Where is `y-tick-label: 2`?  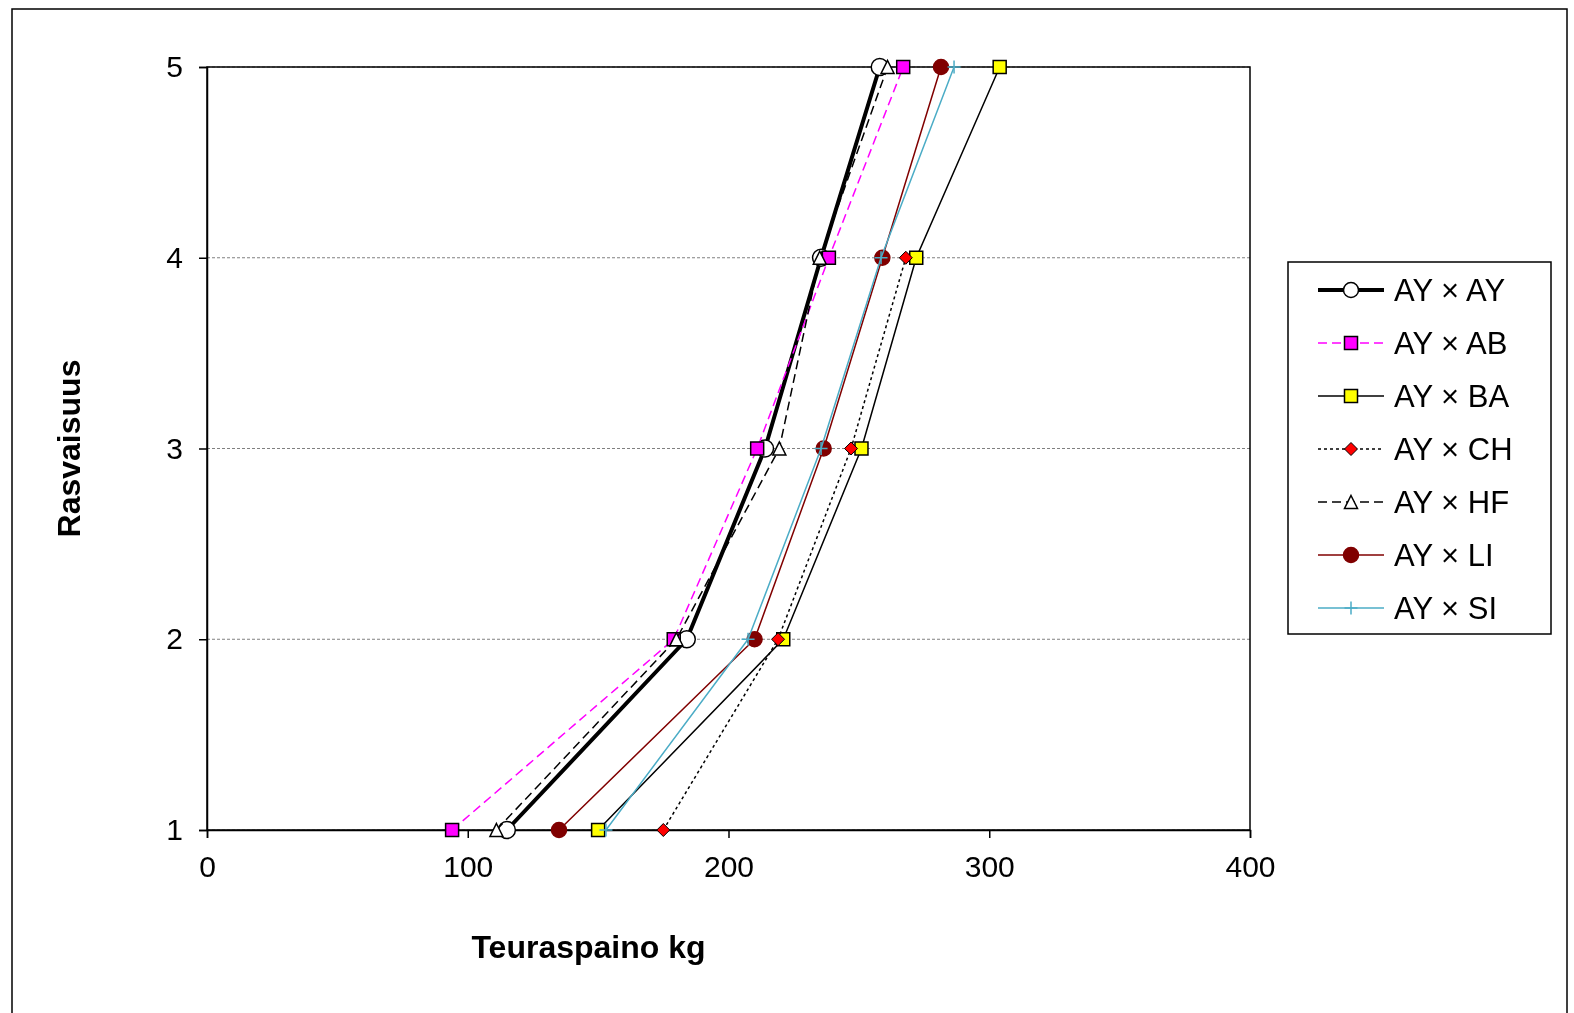 y-tick-label: 2 is located at coordinates (174, 639).